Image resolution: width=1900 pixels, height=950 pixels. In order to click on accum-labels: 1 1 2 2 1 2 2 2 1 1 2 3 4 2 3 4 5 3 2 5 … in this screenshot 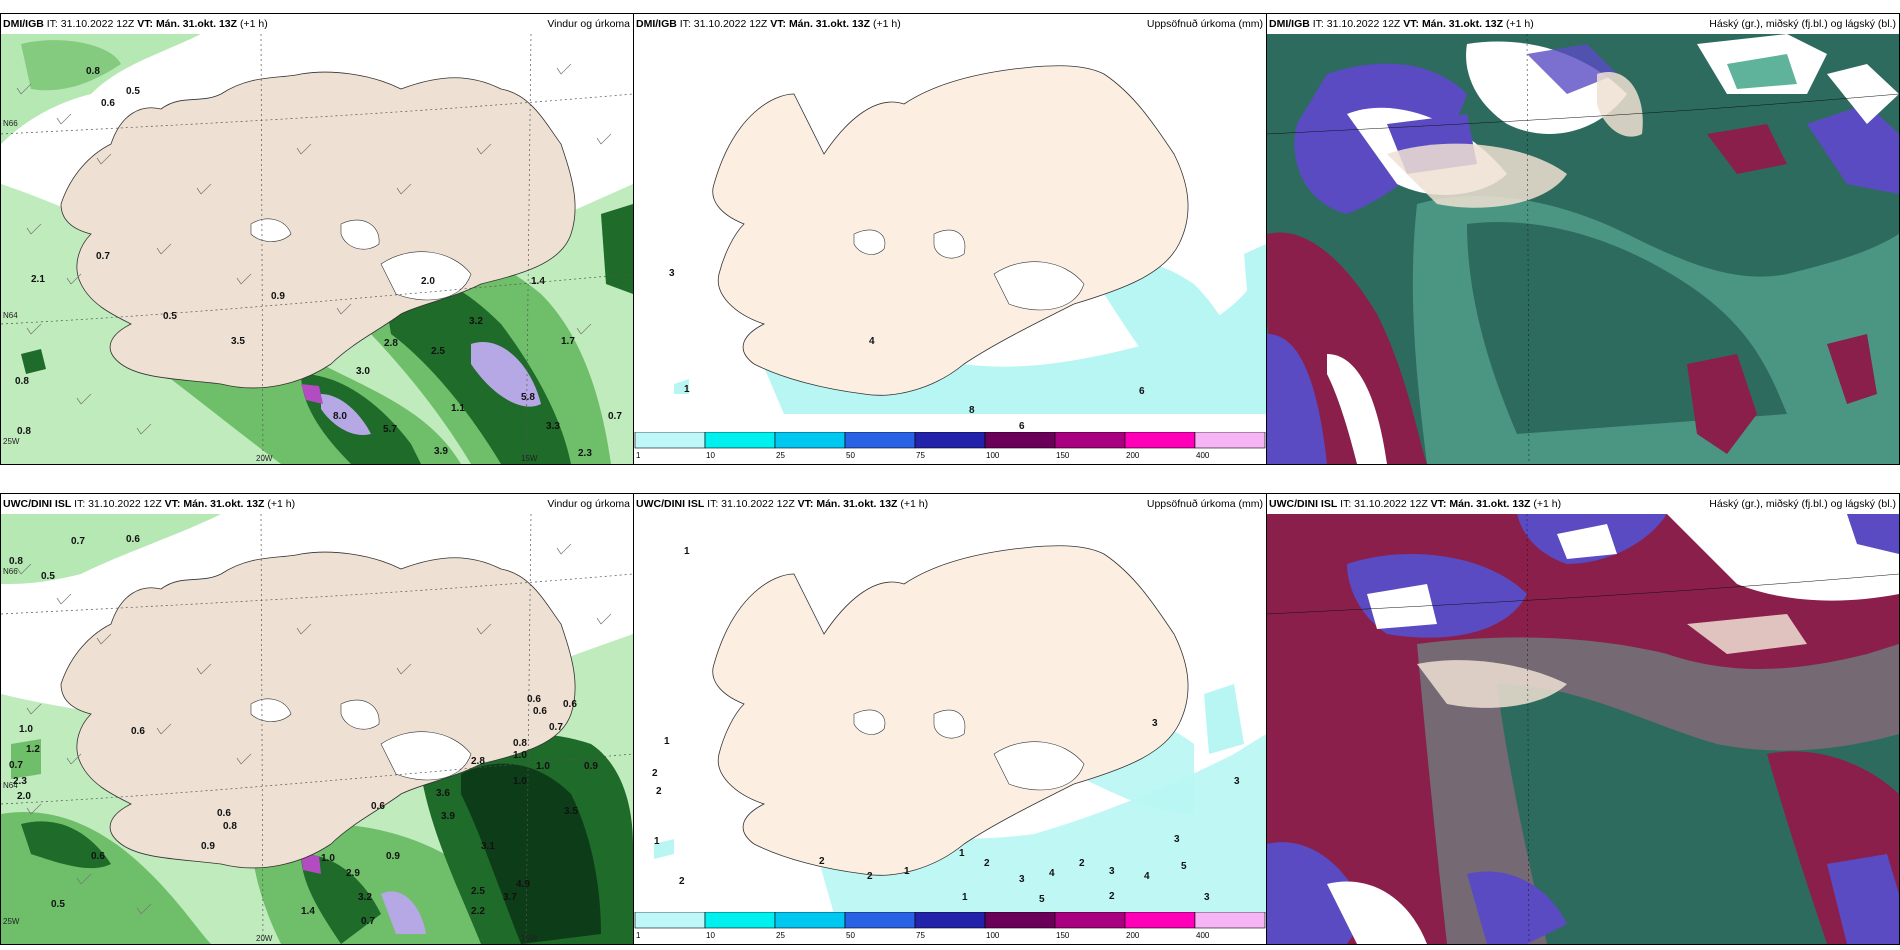, I will do `click(946, 725)`.